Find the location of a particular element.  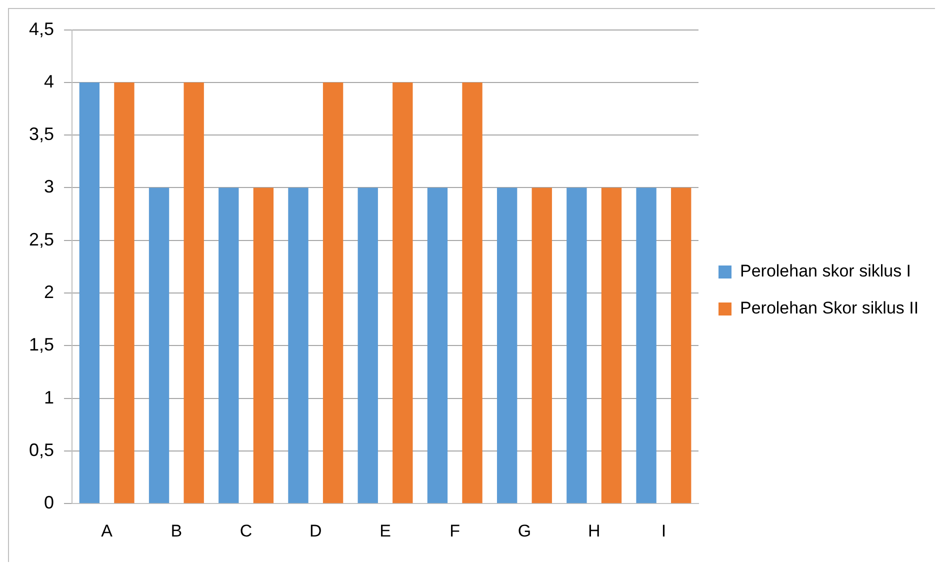

x-tick-label: B is located at coordinates (176, 530).